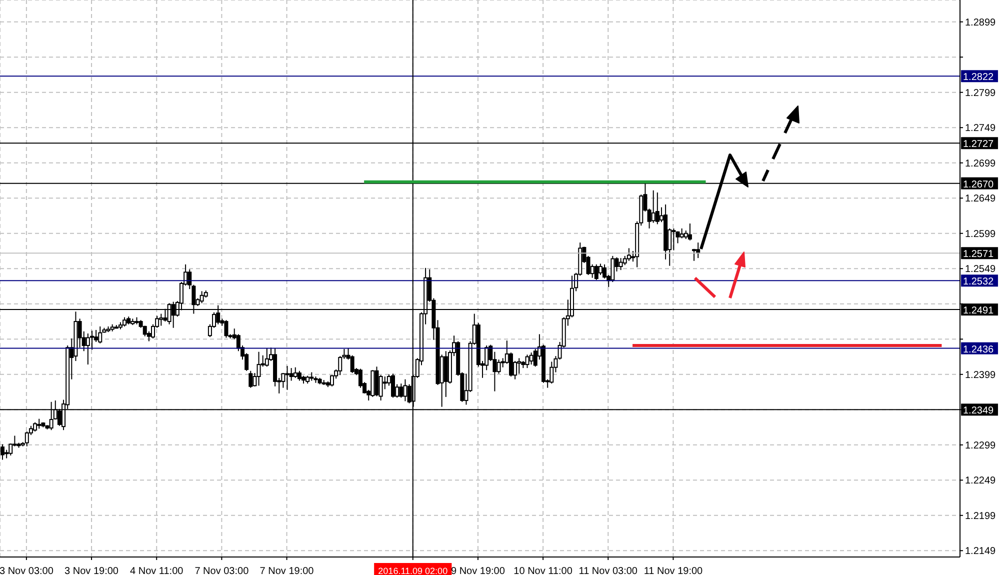 The height and width of the screenshot is (575, 999). What do you see at coordinates (157, 570) in the screenshot?
I see `x-tick-label: 4 Nov 11:00` at bounding box center [157, 570].